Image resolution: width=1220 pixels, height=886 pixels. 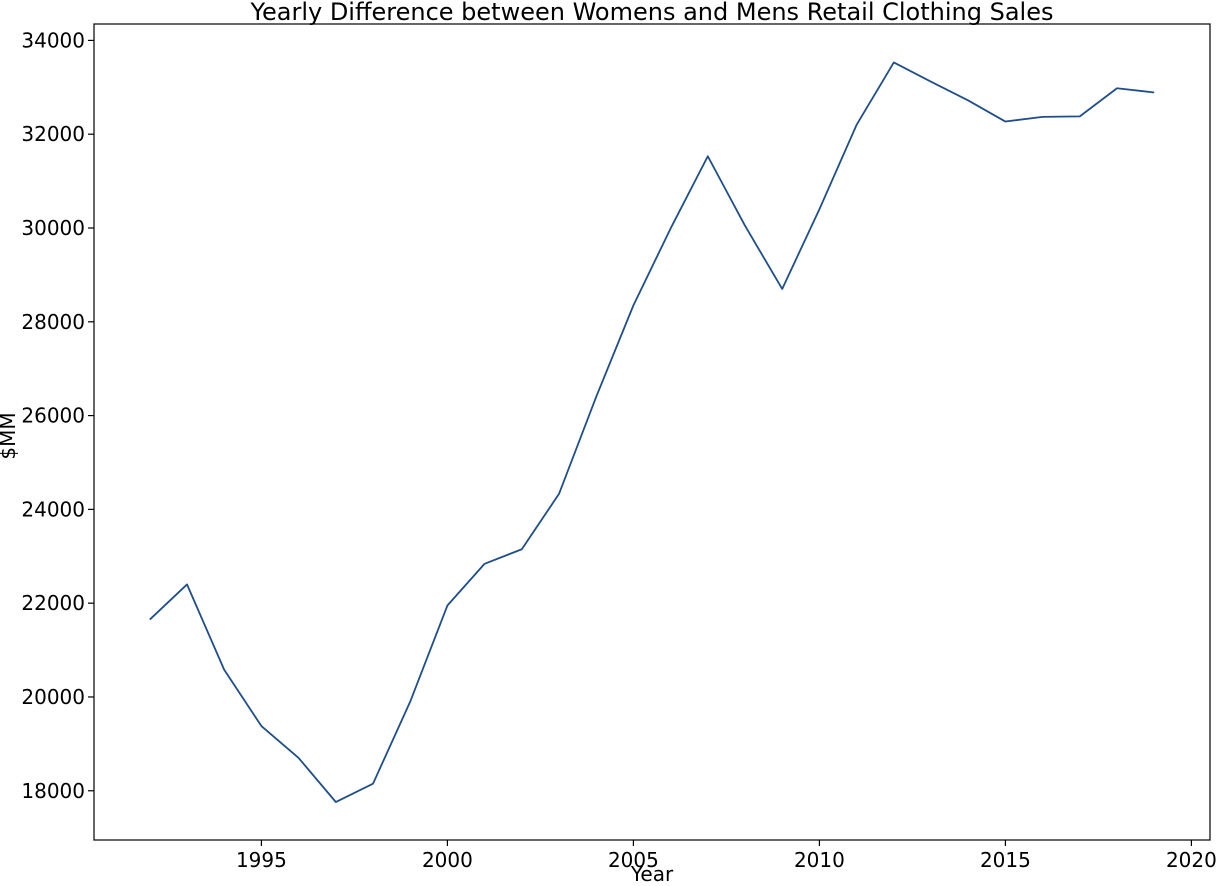 What do you see at coordinates (10, 435) in the screenshot?
I see `y-axis-label: $MM` at bounding box center [10, 435].